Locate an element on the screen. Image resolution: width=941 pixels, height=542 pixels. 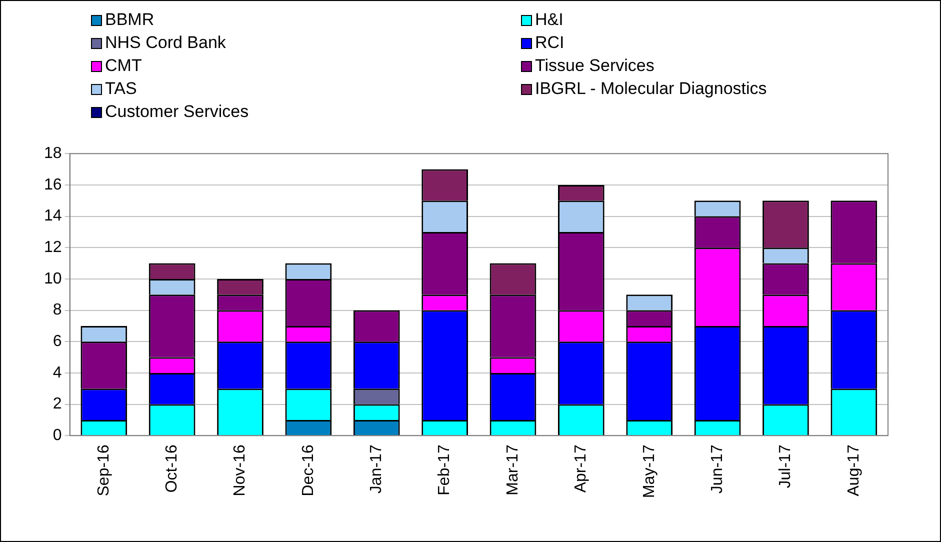
y-tick-label: 2 is located at coordinates (57, 404).